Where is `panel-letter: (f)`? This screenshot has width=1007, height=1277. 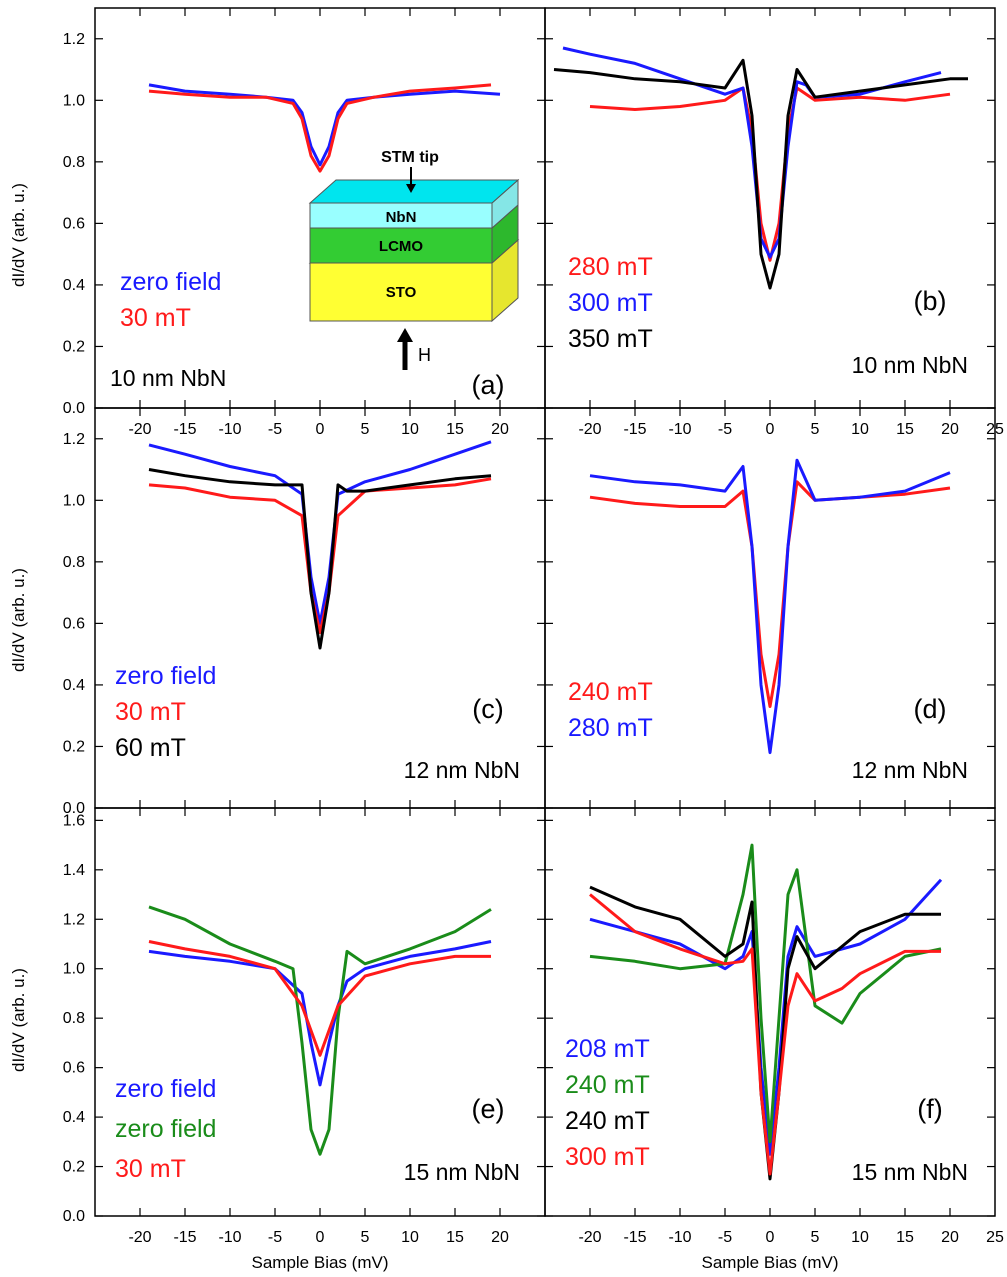 panel-letter: (f) is located at coordinates (929, 1109).